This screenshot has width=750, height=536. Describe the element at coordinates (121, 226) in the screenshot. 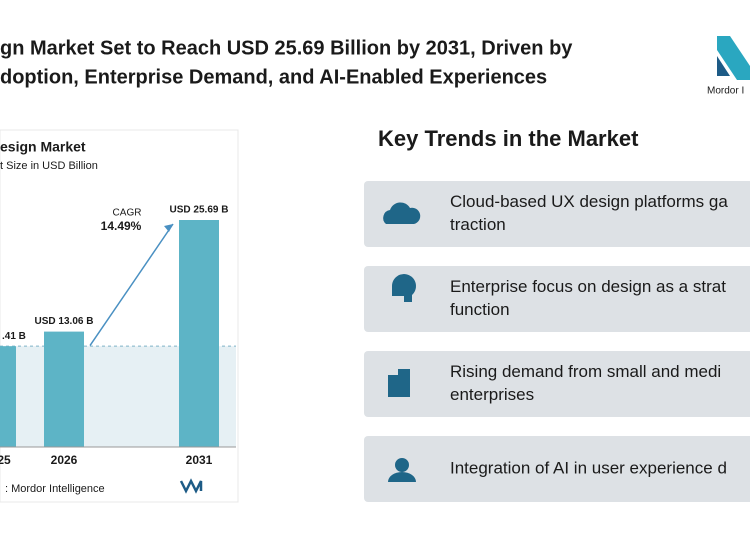

I see `cagr-value: 14.49%` at that location.